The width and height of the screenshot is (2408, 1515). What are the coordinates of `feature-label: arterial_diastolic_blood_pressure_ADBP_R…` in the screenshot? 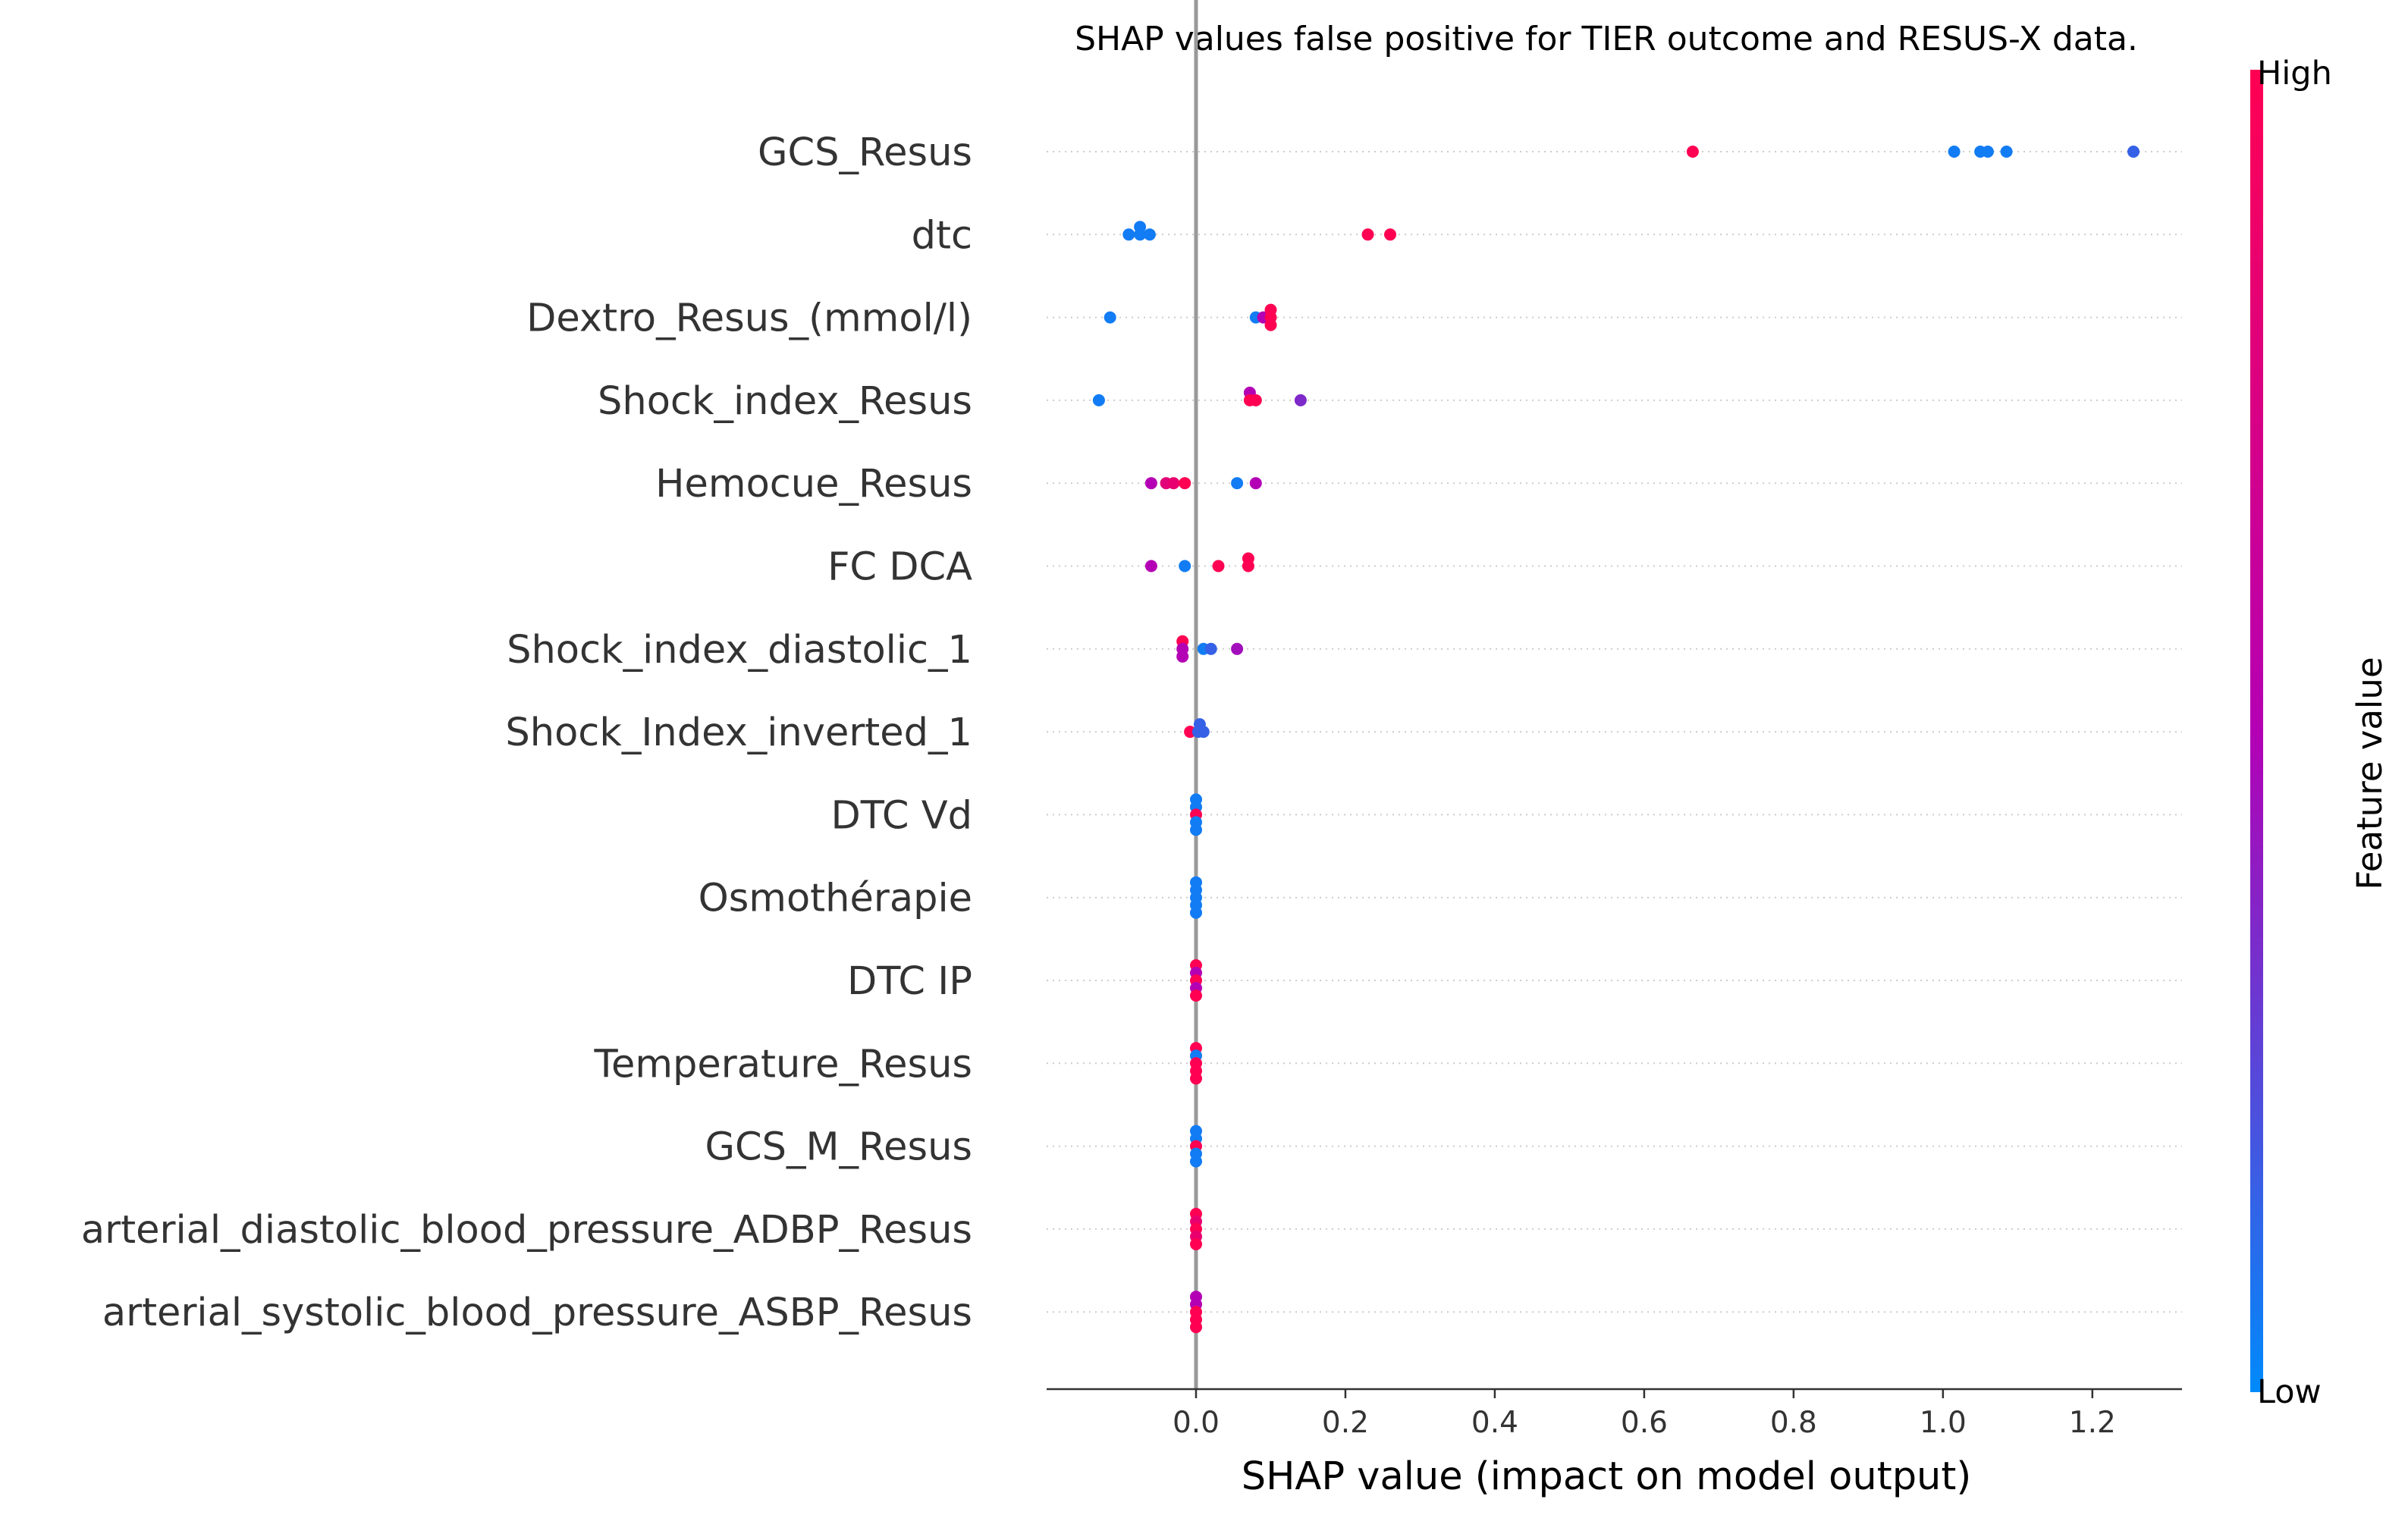 It's located at (526, 1230).